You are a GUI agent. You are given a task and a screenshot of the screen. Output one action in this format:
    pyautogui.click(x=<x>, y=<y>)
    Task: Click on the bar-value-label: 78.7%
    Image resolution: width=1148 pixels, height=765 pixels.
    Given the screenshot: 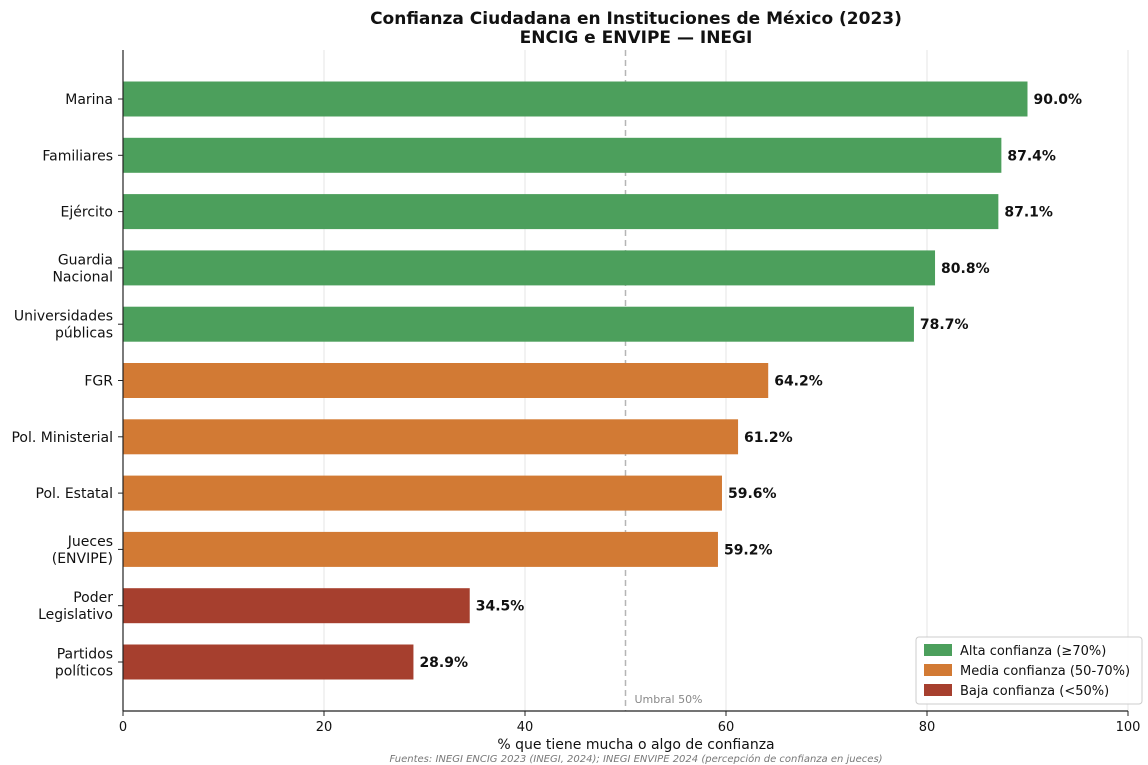 What is the action you would take?
    pyautogui.click(x=944, y=325)
    